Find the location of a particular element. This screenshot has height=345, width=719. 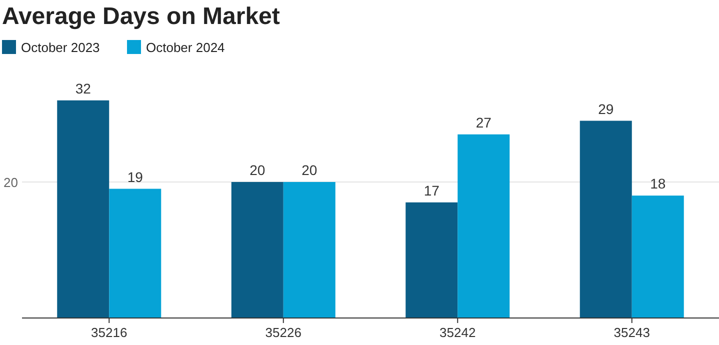

legend-label: October 2024 is located at coordinates (185, 47).